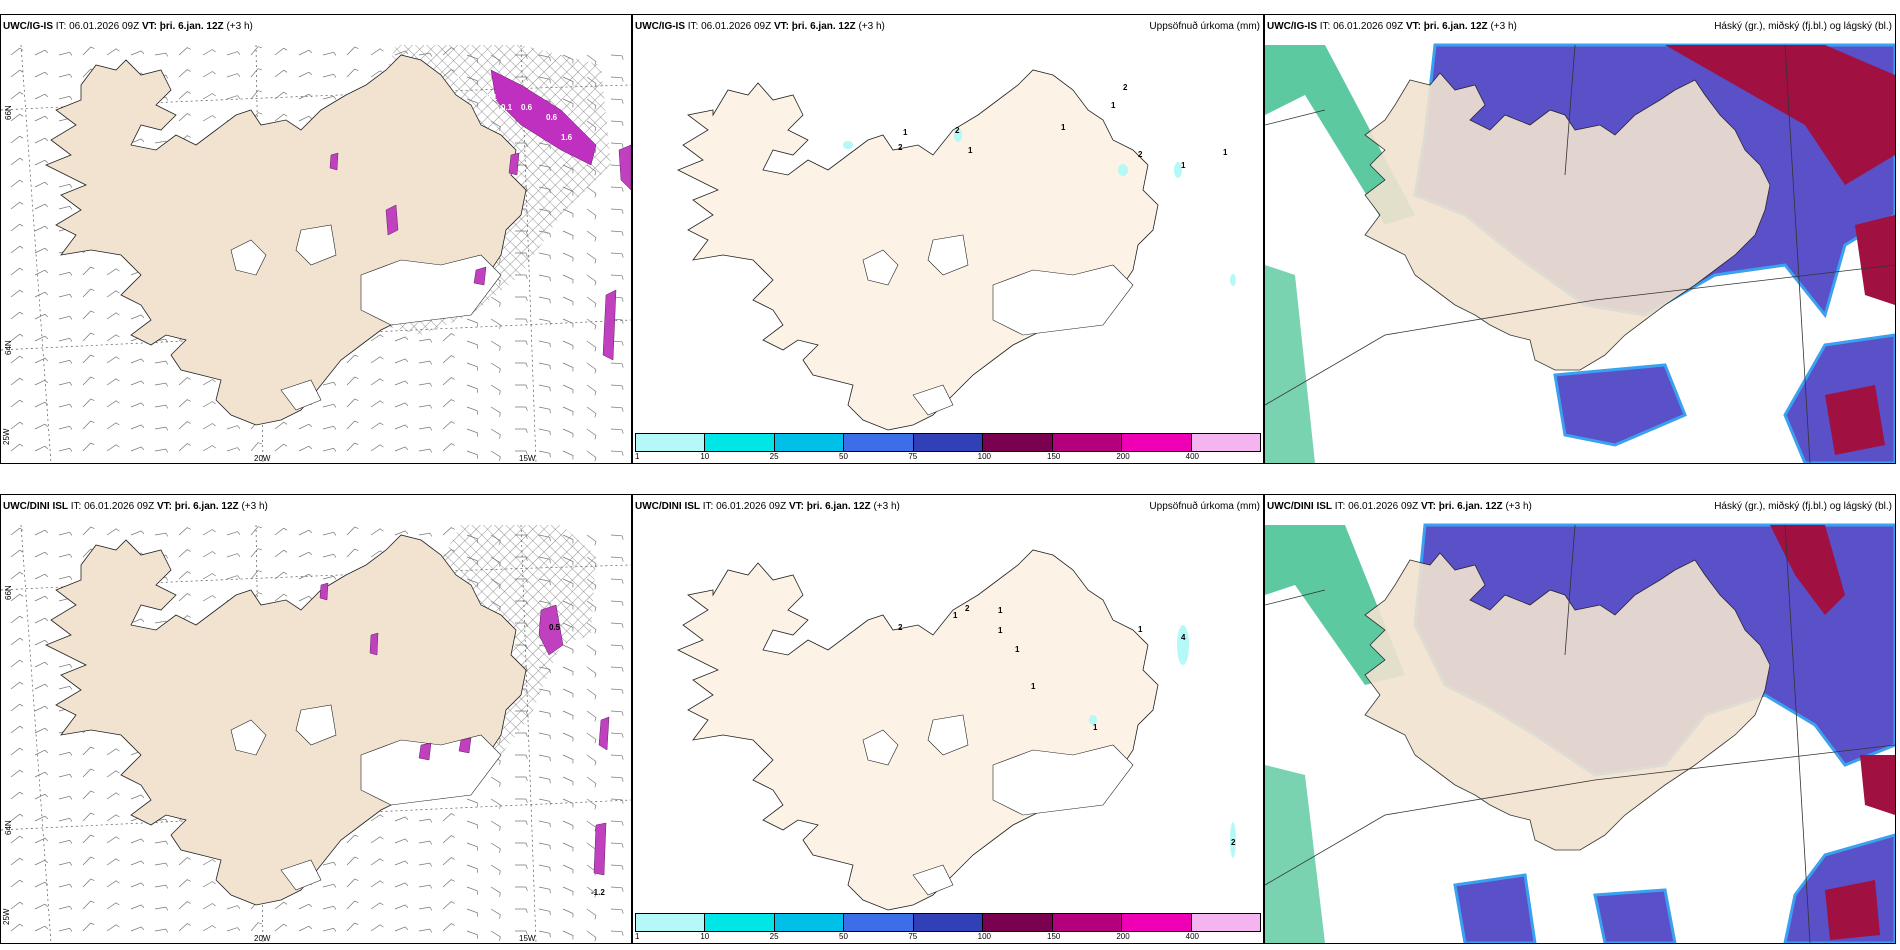 The image size is (1900, 950). What do you see at coordinates (1125, 87) in the screenshot?
I see `svg-text: 2` at bounding box center [1125, 87].